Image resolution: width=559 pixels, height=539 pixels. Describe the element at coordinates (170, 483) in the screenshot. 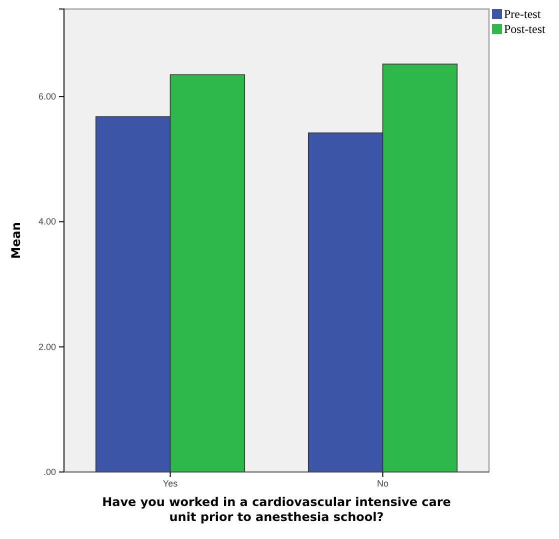

I see `x-tick-label: Yes` at that location.